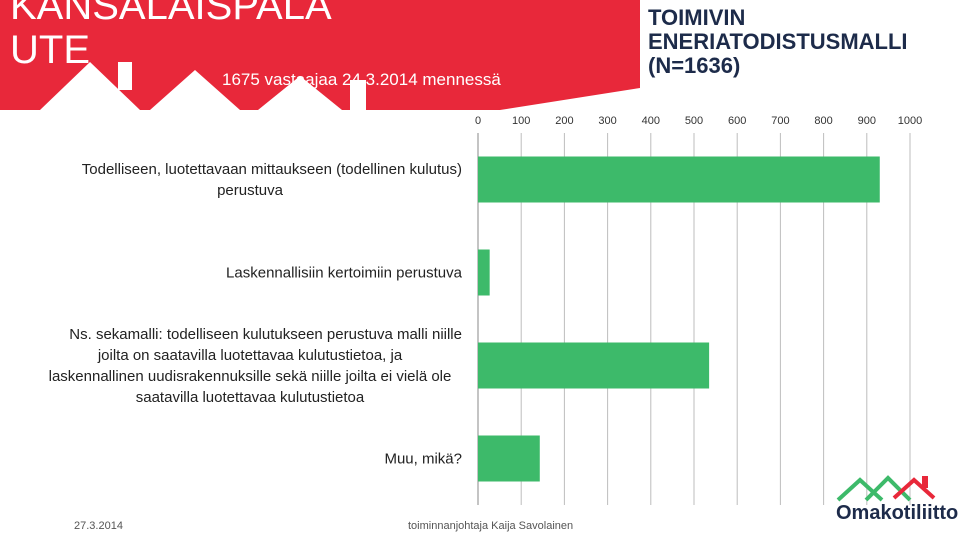 The width and height of the screenshot is (960, 535). What do you see at coordinates (910, 121) in the screenshot?
I see `x-tick-label: 1000` at bounding box center [910, 121].